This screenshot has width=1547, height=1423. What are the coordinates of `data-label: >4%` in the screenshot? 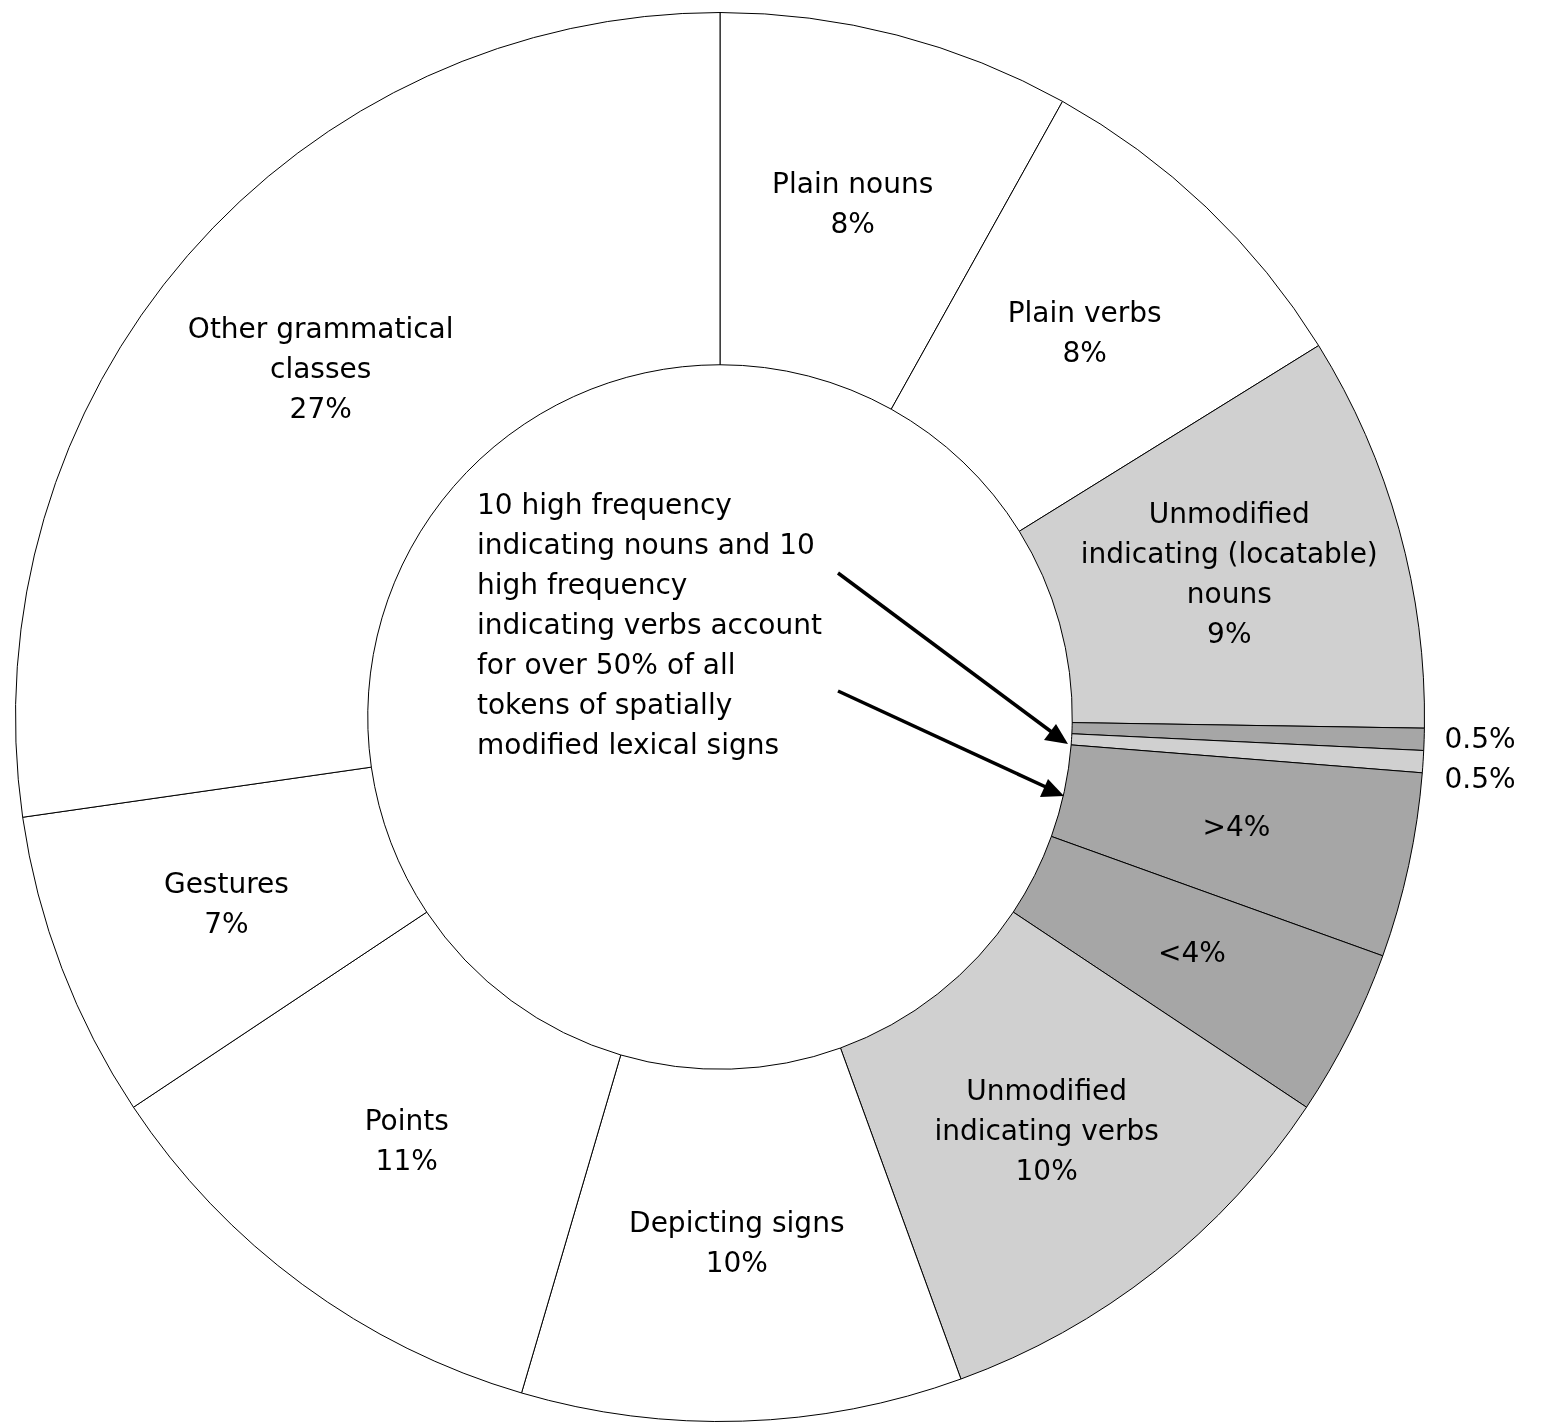 It's located at (1236, 826).